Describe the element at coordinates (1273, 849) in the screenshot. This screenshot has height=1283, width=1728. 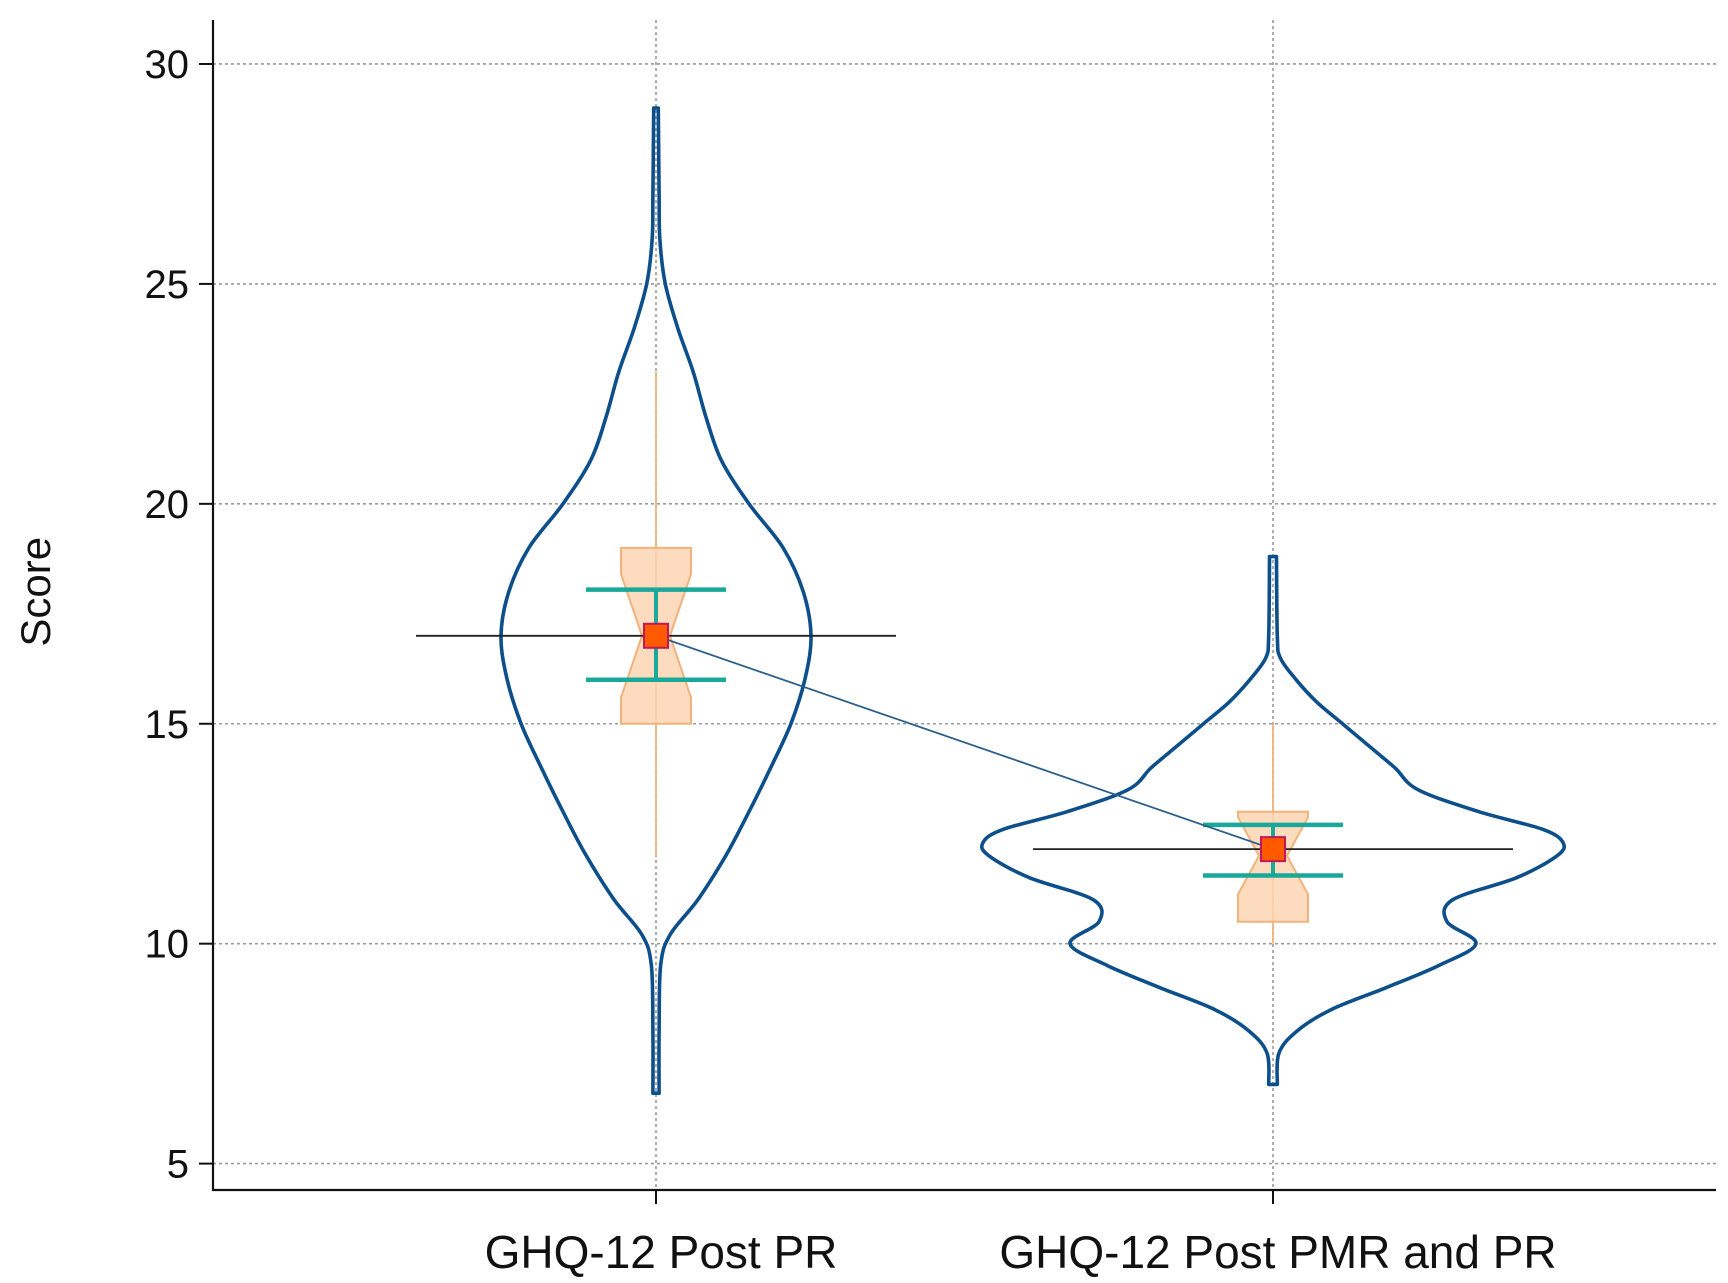
I see `series-2-mean-marker` at that location.